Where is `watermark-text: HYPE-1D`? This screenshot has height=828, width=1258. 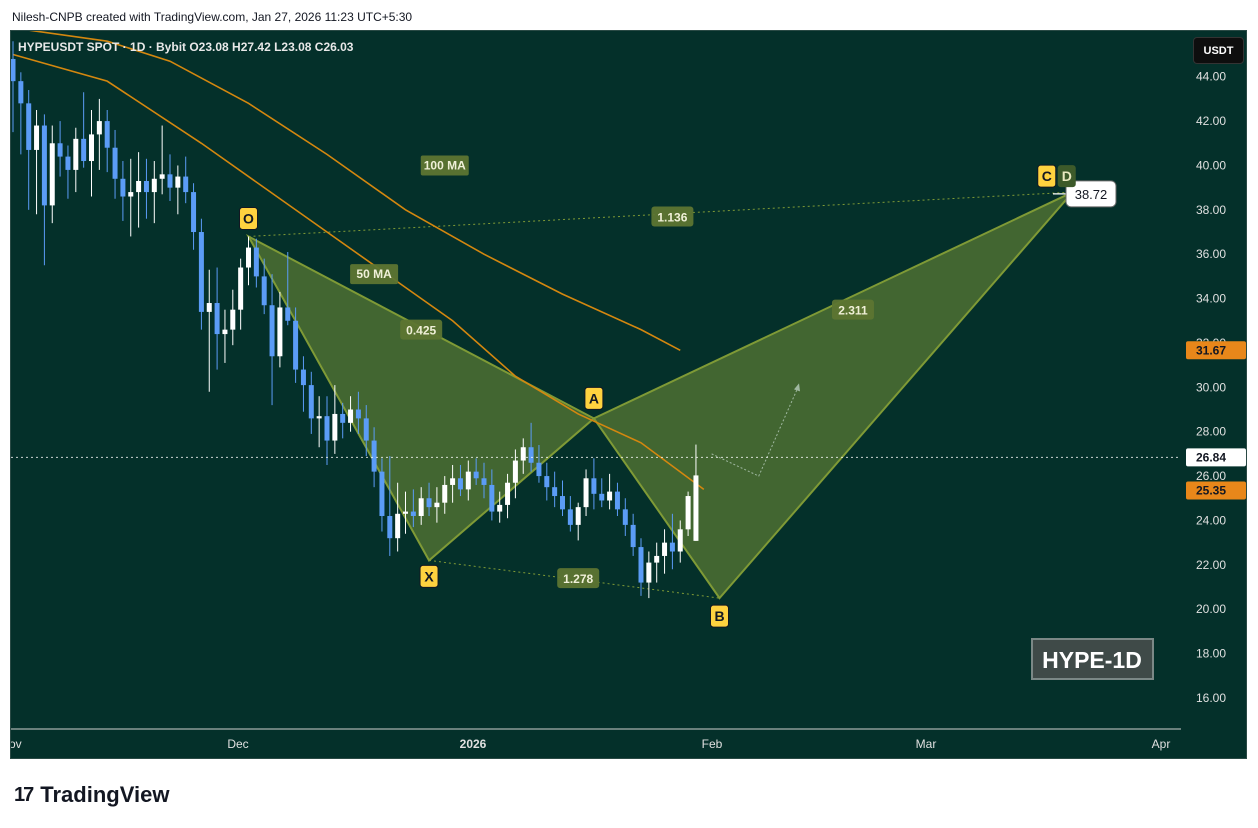
watermark-text: HYPE-1D is located at coordinates (1092, 660).